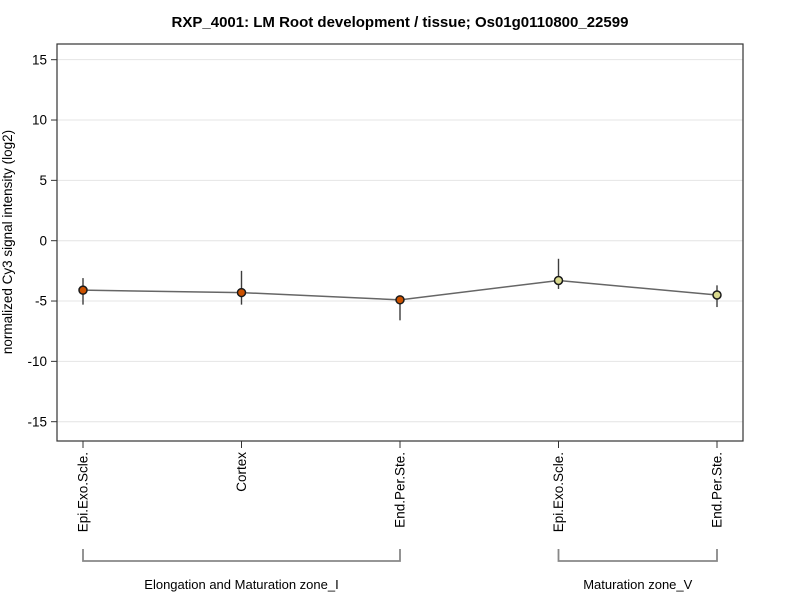 The image size is (800, 600). I want to click on y-tick-label: -15, so click(37, 421).